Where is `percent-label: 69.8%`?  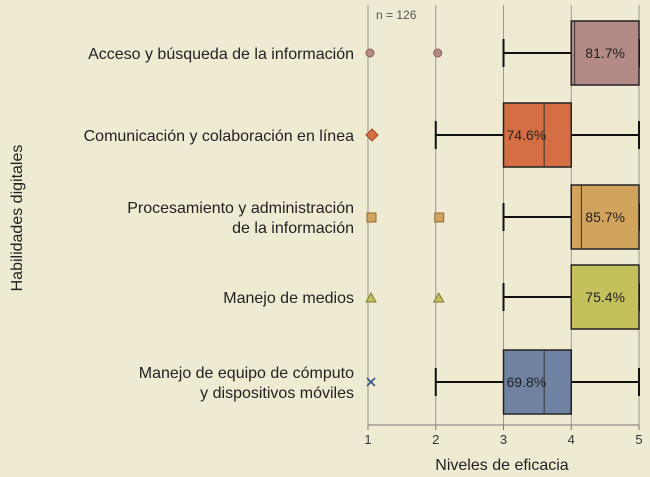 percent-label: 69.8% is located at coordinates (527, 382).